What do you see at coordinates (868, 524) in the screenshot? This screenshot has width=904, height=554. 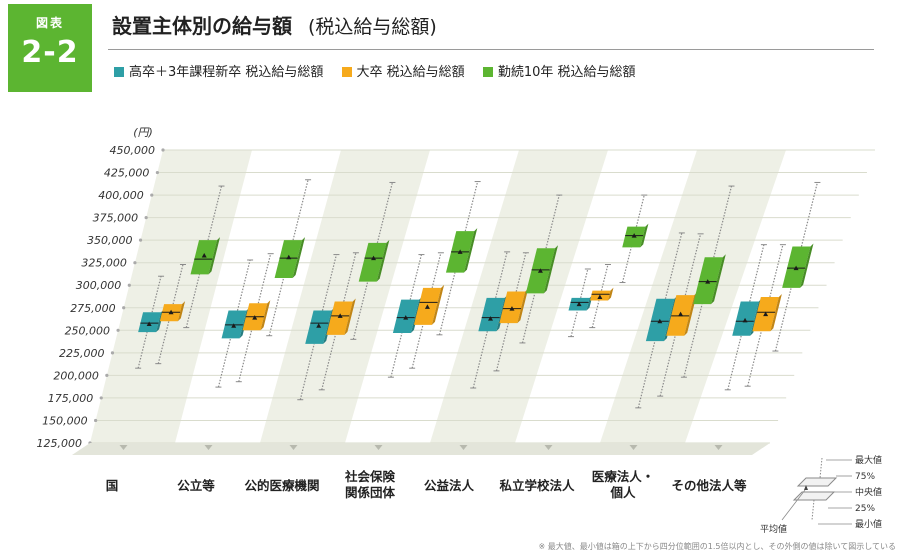 I see `key-label-min: 最小値` at bounding box center [868, 524].